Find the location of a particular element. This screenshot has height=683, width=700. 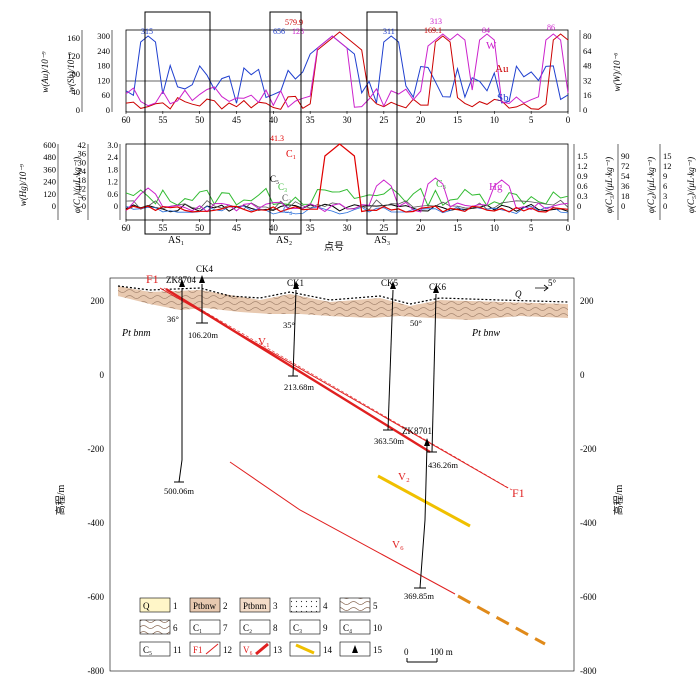

c2-tick: 0 is located at coordinates (116, 206).